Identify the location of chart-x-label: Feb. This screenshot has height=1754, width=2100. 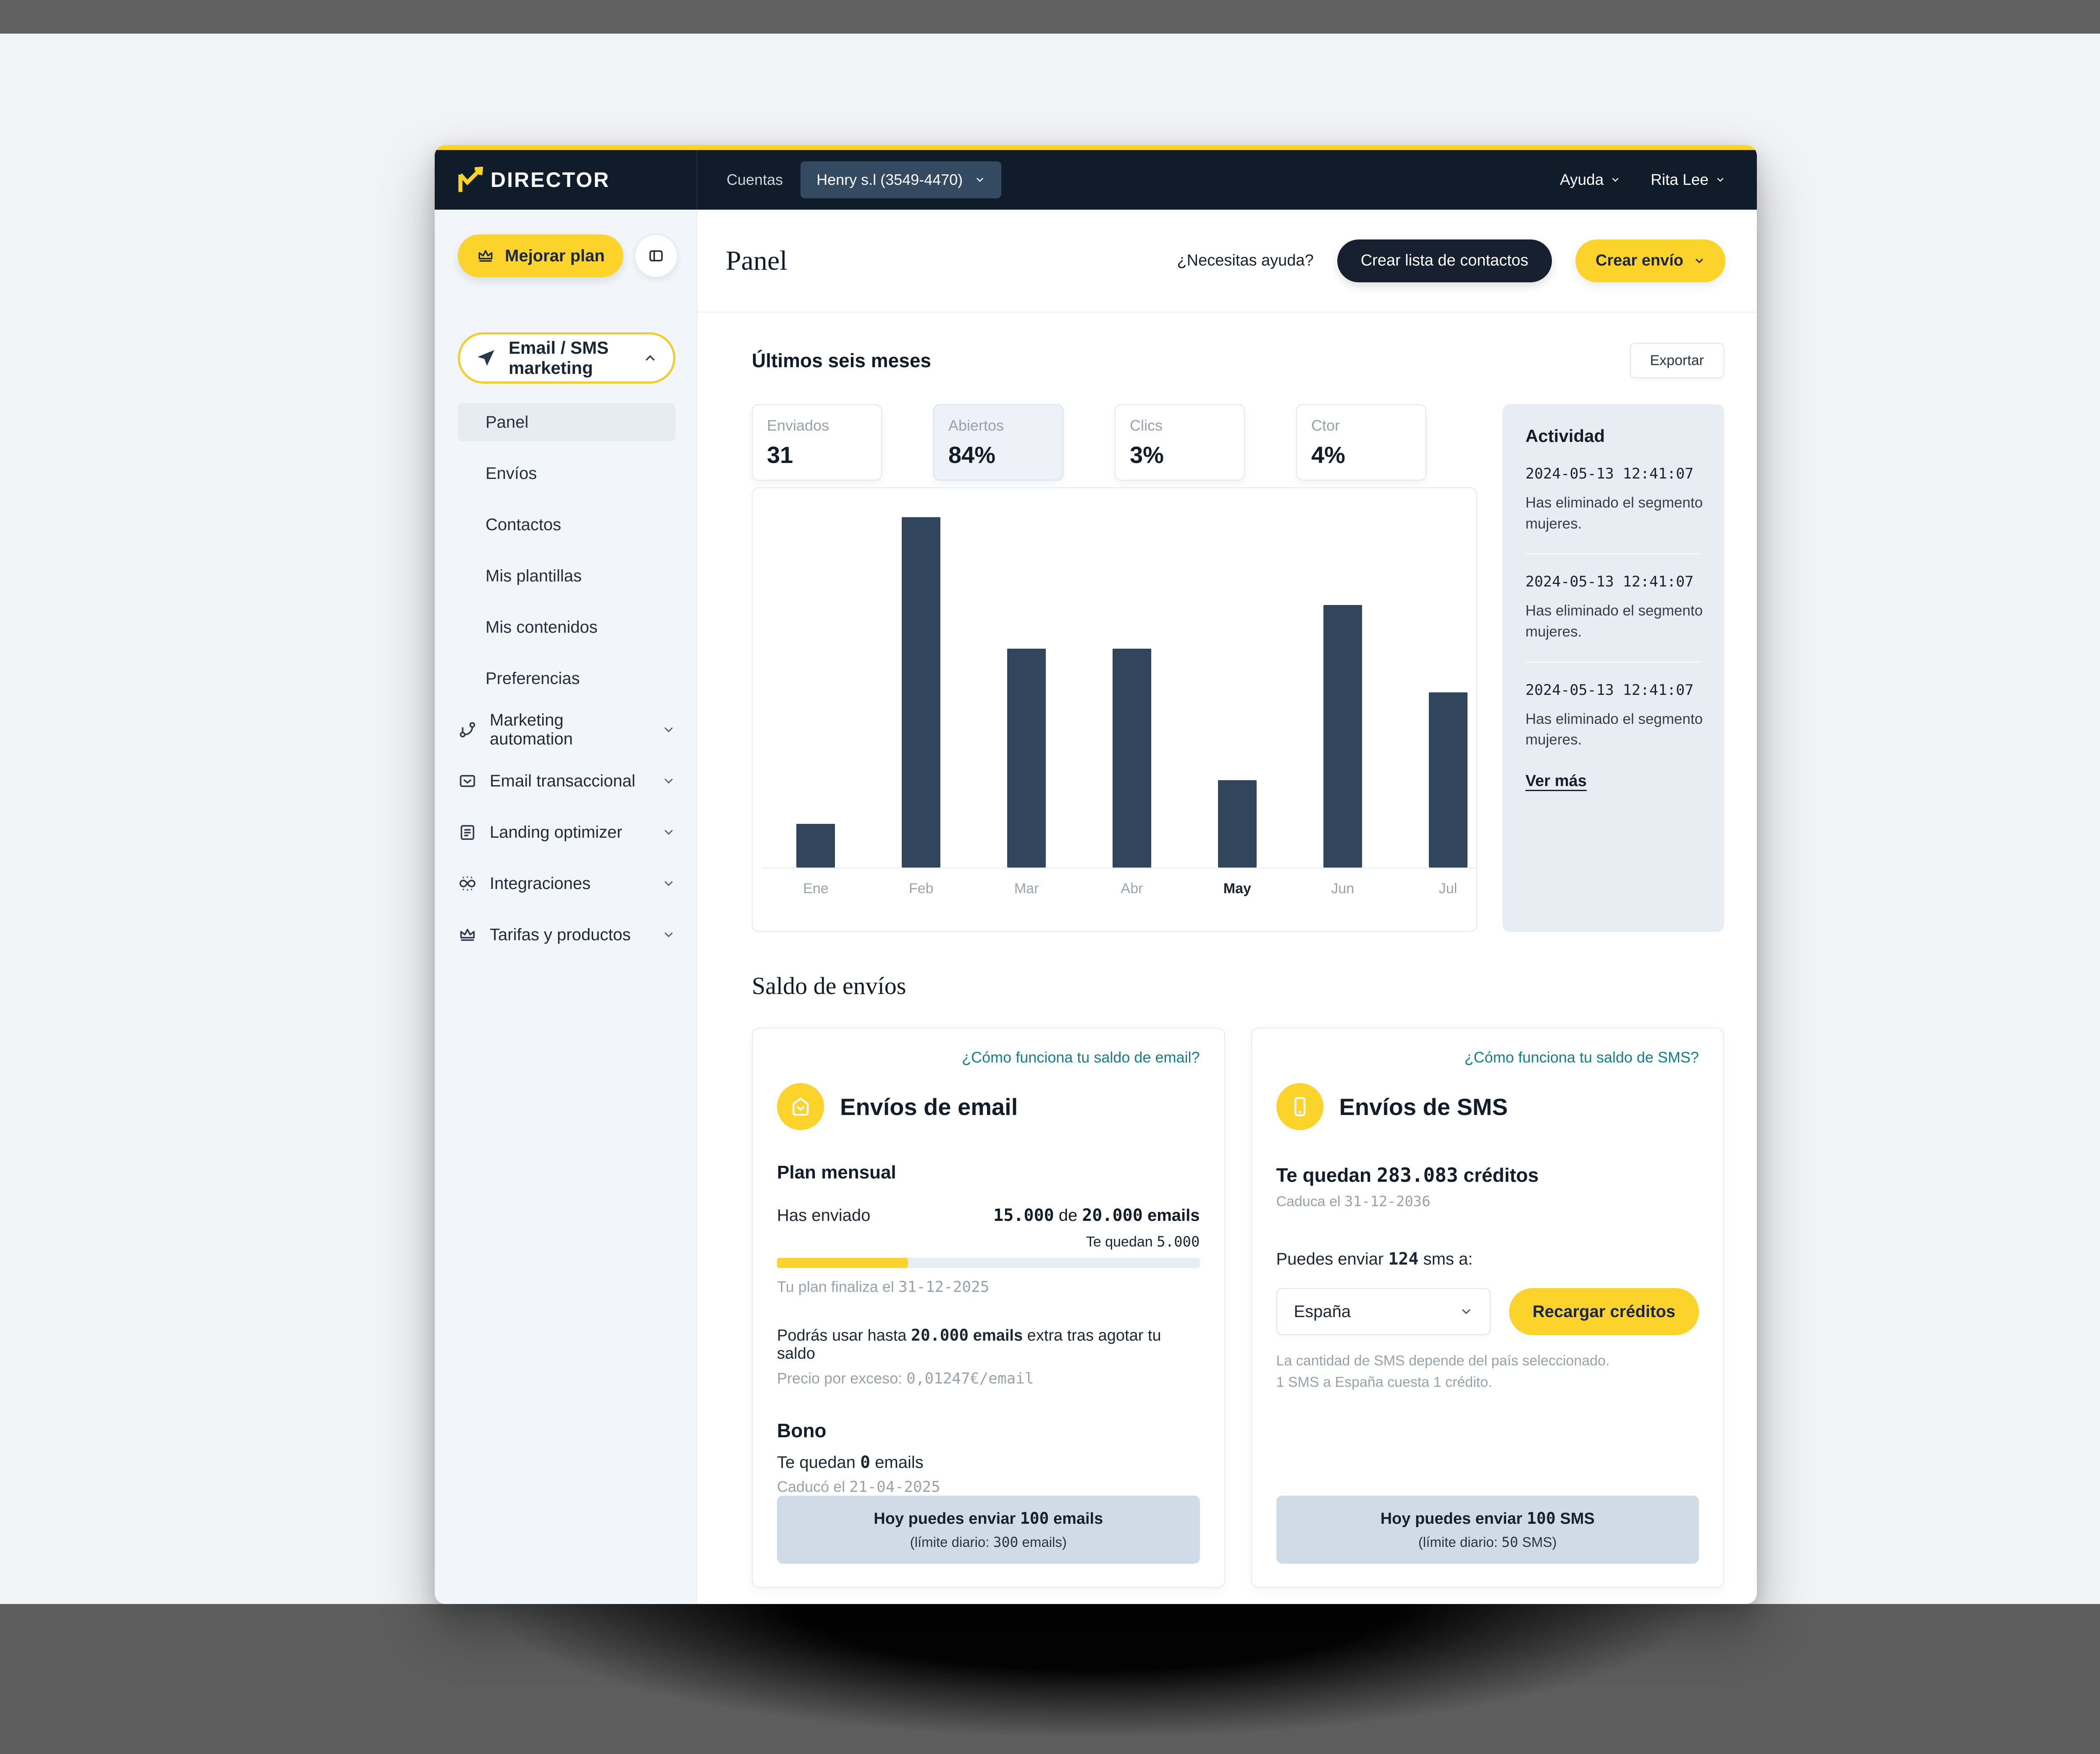
(921, 888).